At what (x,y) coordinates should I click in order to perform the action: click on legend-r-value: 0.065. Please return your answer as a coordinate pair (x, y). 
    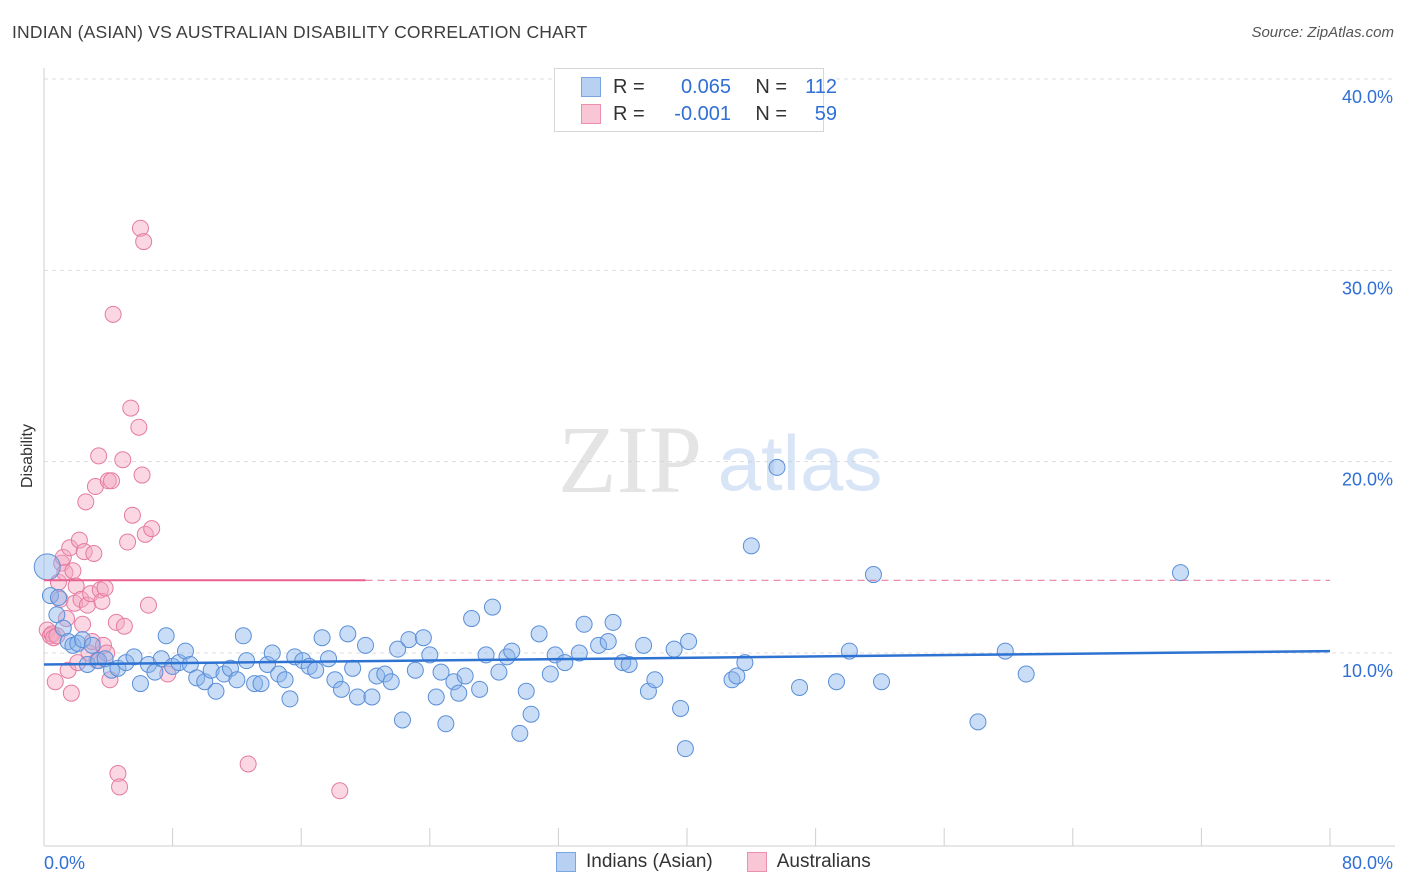
    Looking at the image, I should click on (705, 86).